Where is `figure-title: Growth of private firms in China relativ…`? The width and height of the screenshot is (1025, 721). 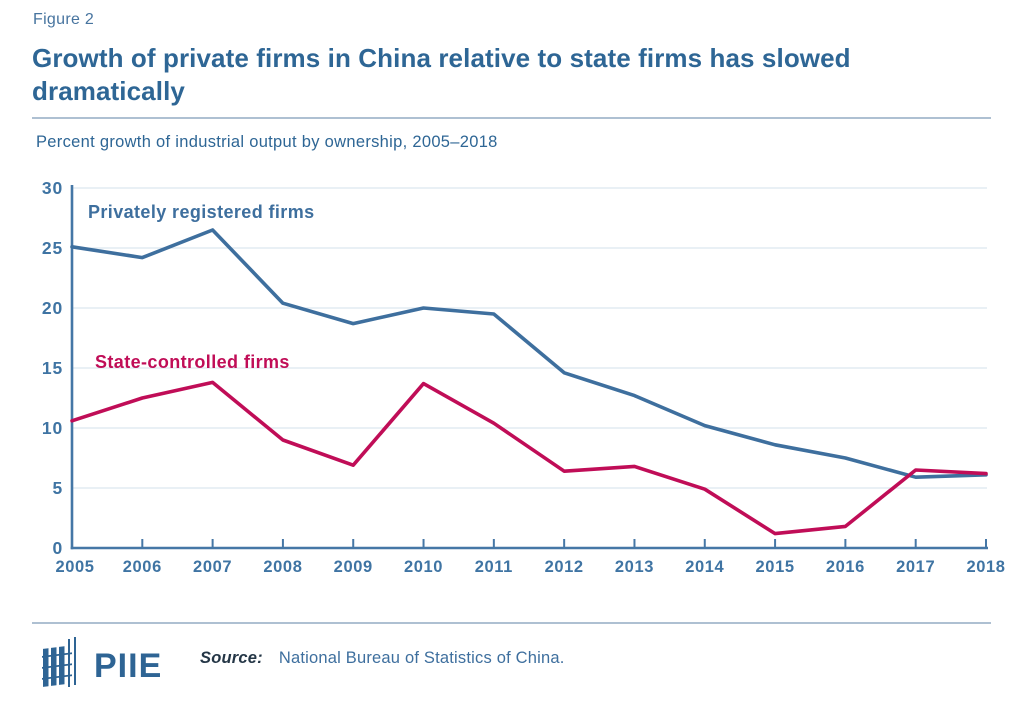 figure-title: Growth of private firms in China relativ… is located at coordinates (441, 74).